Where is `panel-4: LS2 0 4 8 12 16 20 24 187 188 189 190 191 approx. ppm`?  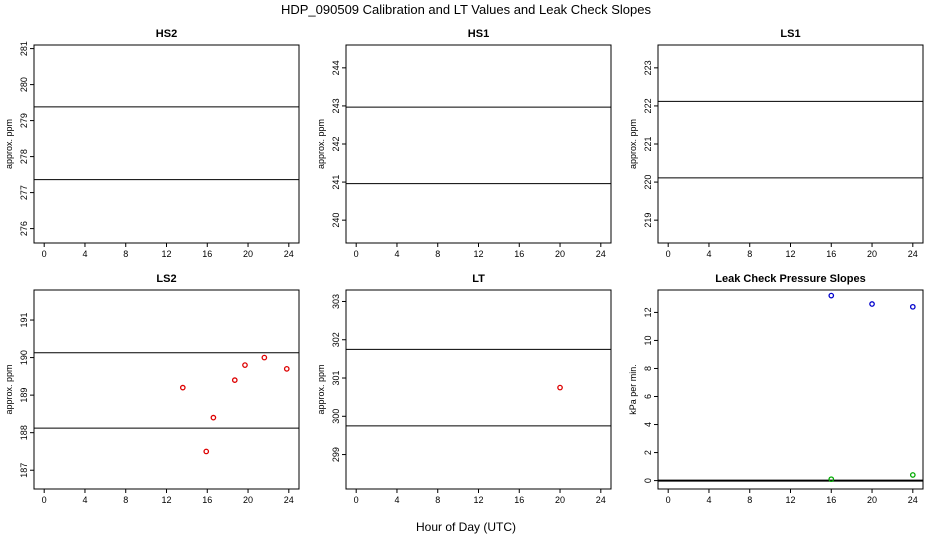
panel-4: LS2 0 4 8 12 16 20 24 187 188 189 190 191 approx. ppm is located at coordinates (152, 389).